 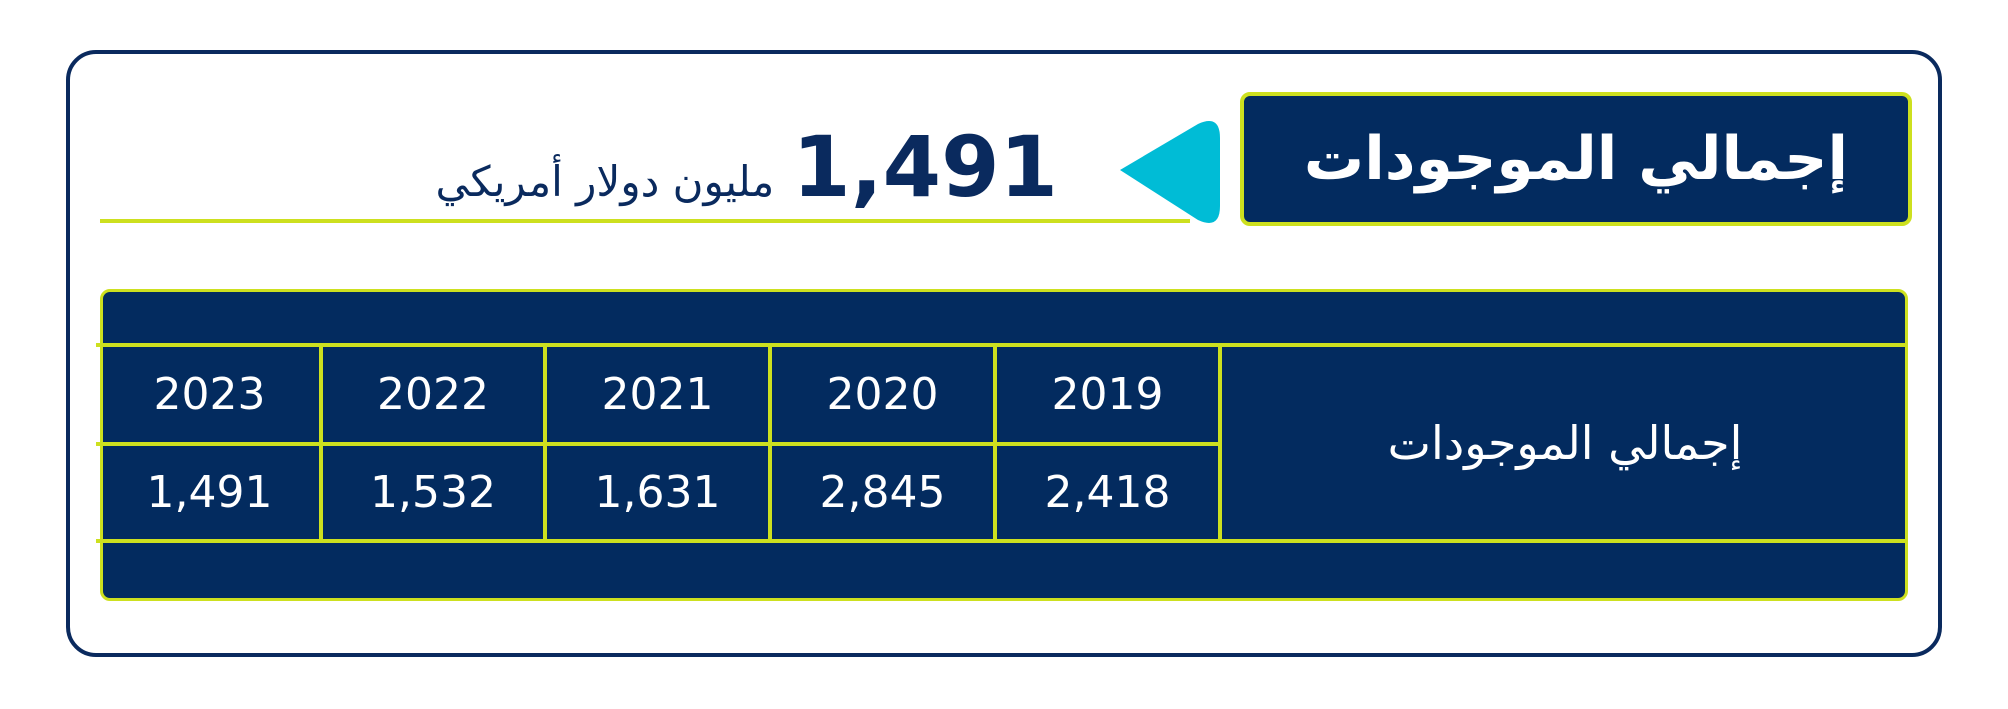 I want to click on title-box: إجمالي الموجودات, so click(x=1576, y=159).